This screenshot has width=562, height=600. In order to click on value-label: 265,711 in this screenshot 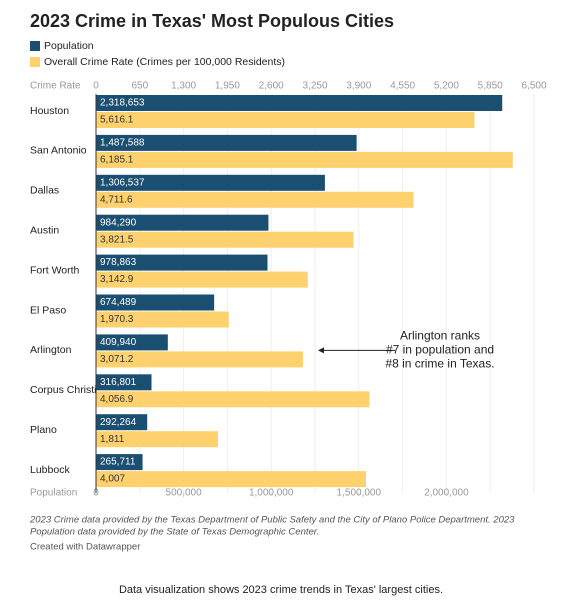, I will do `click(118, 462)`.